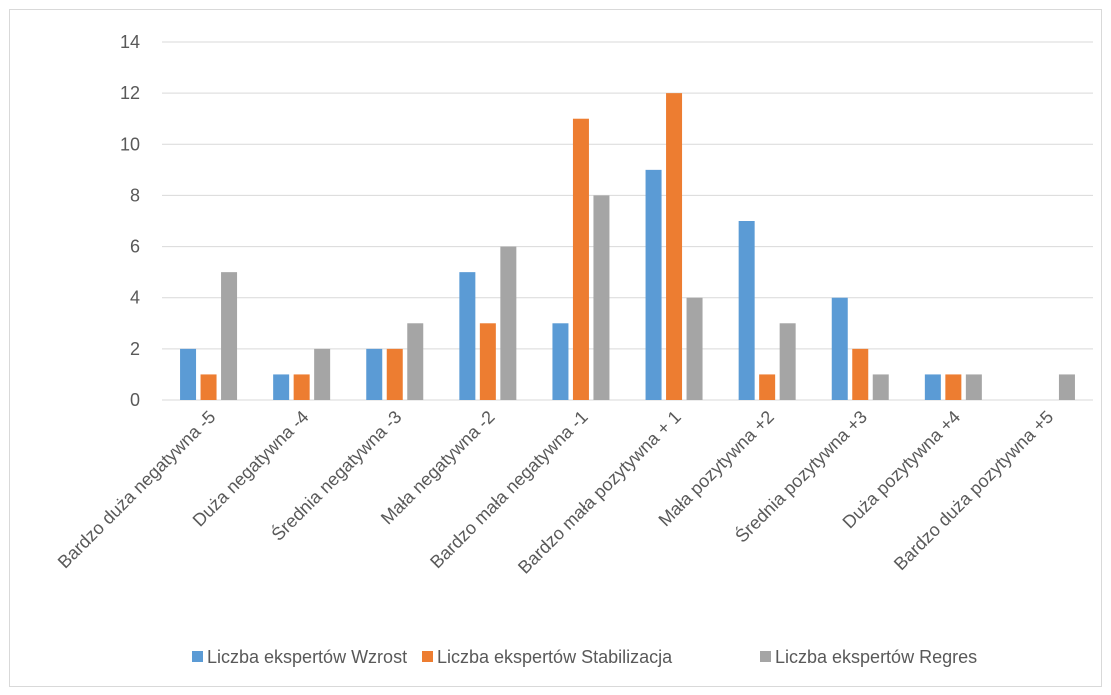 The height and width of the screenshot is (695, 1111). I want to click on y-tick-label: 12, so click(130, 93).